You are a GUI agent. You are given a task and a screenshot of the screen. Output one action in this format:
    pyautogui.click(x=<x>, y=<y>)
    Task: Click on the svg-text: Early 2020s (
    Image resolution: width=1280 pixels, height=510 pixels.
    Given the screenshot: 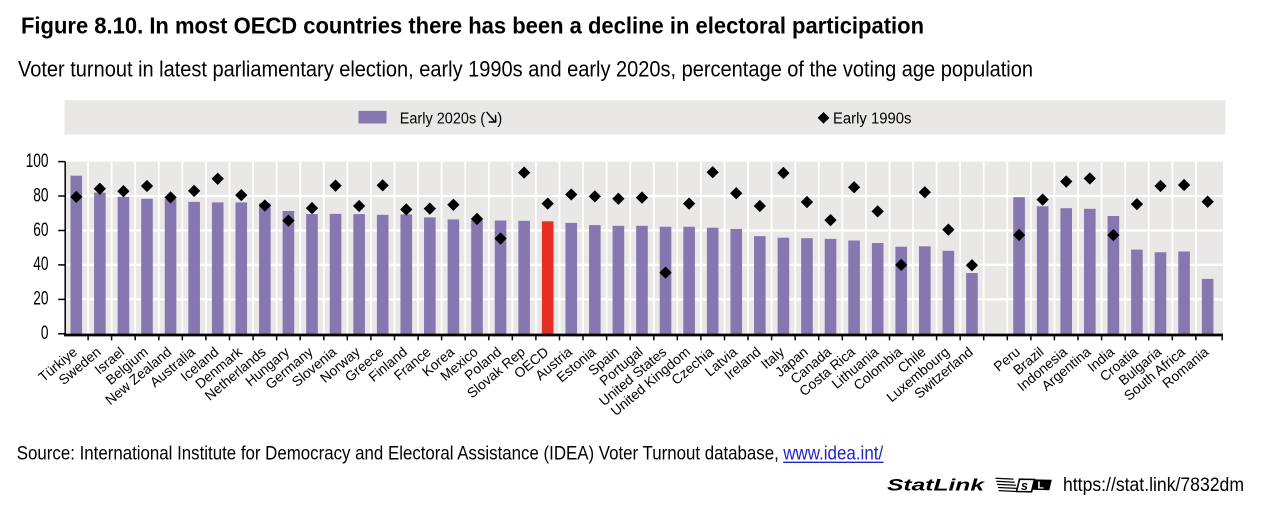 What is the action you would take?
    pyautogui.click(x=443, y=118)
    